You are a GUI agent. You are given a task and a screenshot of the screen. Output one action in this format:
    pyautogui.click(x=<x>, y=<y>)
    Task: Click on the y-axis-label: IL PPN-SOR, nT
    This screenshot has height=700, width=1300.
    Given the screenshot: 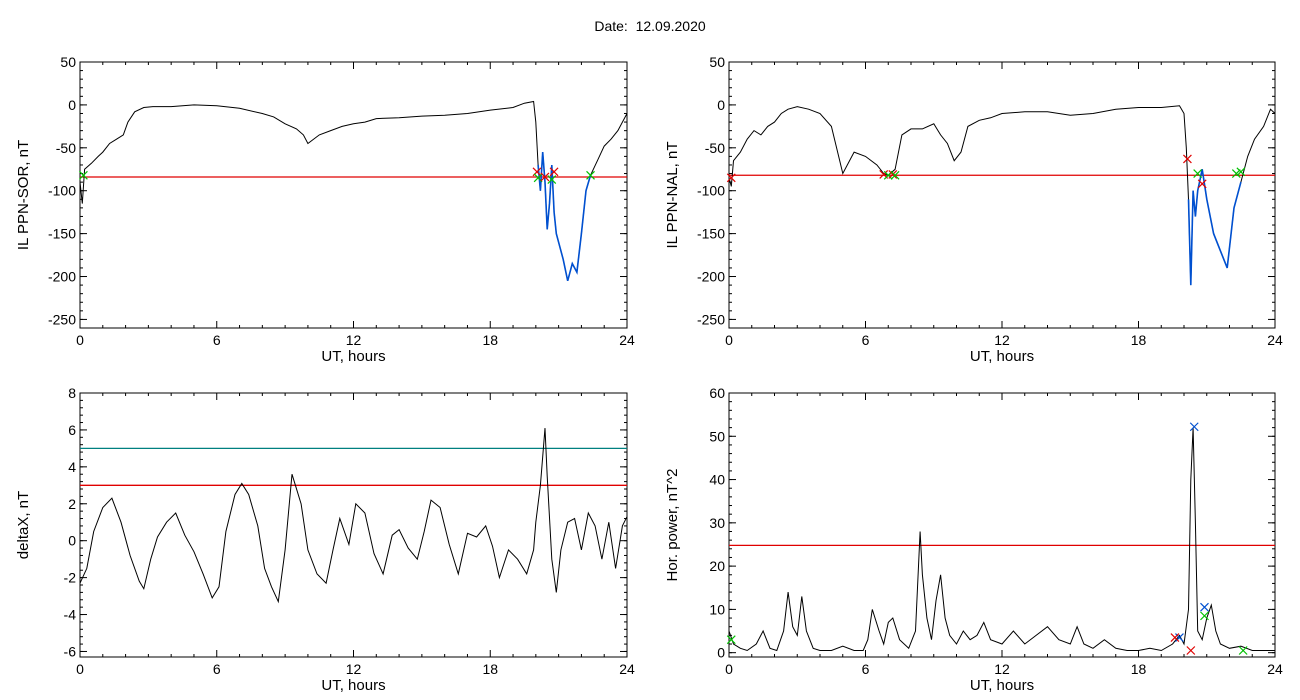 What is the action you would take?
    pyautogui.click(x=23, y=195)
    